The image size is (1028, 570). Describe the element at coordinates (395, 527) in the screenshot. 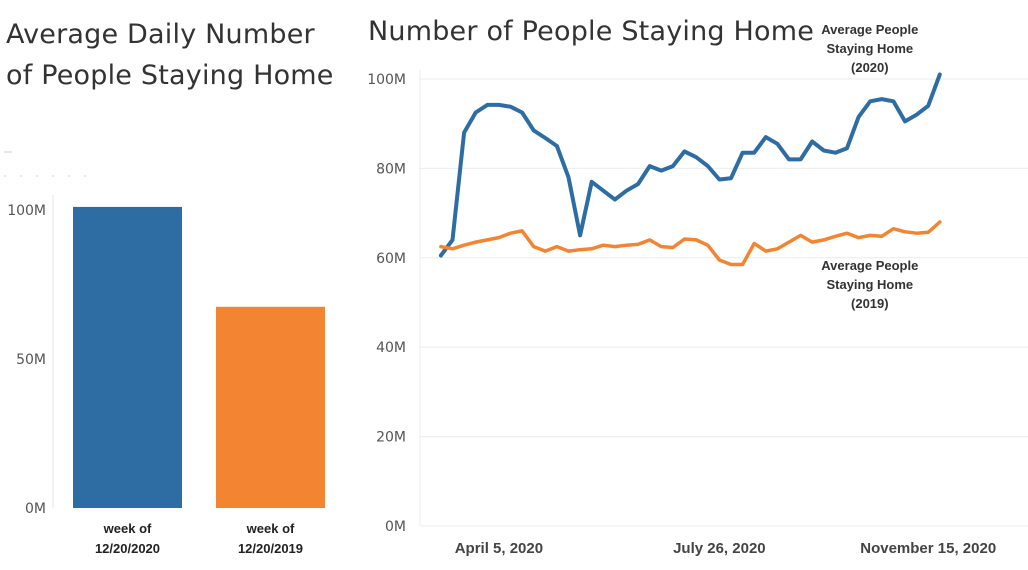

I see `line-y-tick-label: 0M` at that location.